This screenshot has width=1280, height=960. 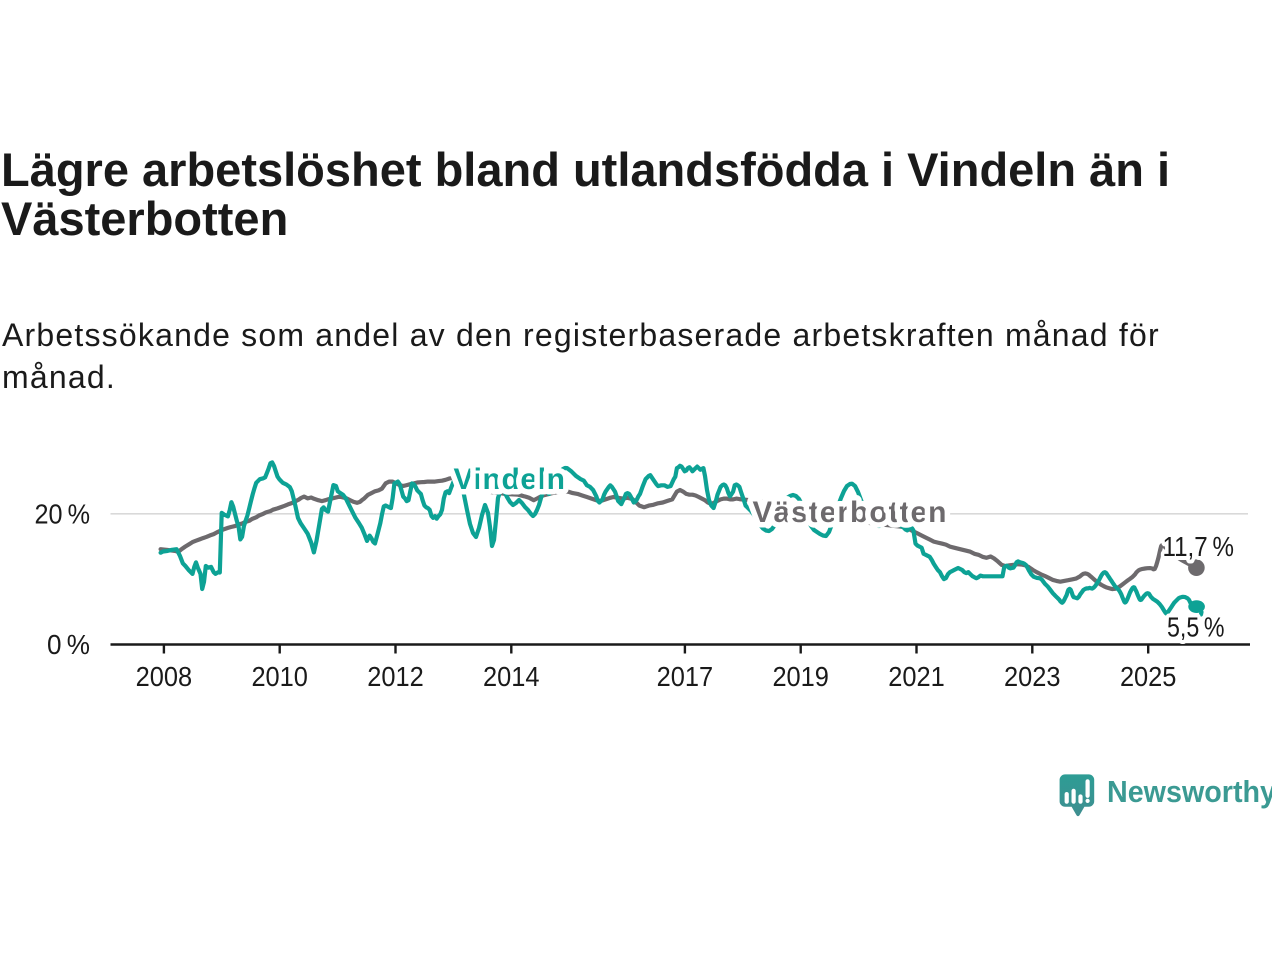 What do you see at coordinates (63, 513) in the screenshot?
I see `svg-text: 20 %` at bounding box center [63, 513].